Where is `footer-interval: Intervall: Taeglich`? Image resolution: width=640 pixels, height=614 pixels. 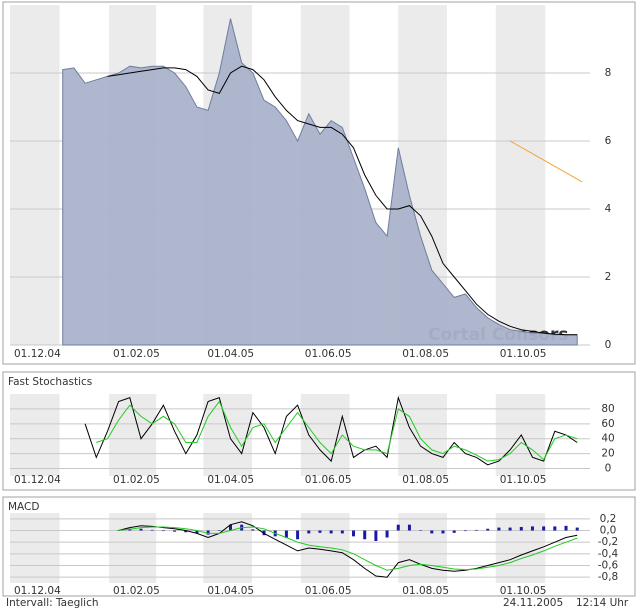
footer-interval: Intervall: Taeglich is located at coordinates (52, 603).